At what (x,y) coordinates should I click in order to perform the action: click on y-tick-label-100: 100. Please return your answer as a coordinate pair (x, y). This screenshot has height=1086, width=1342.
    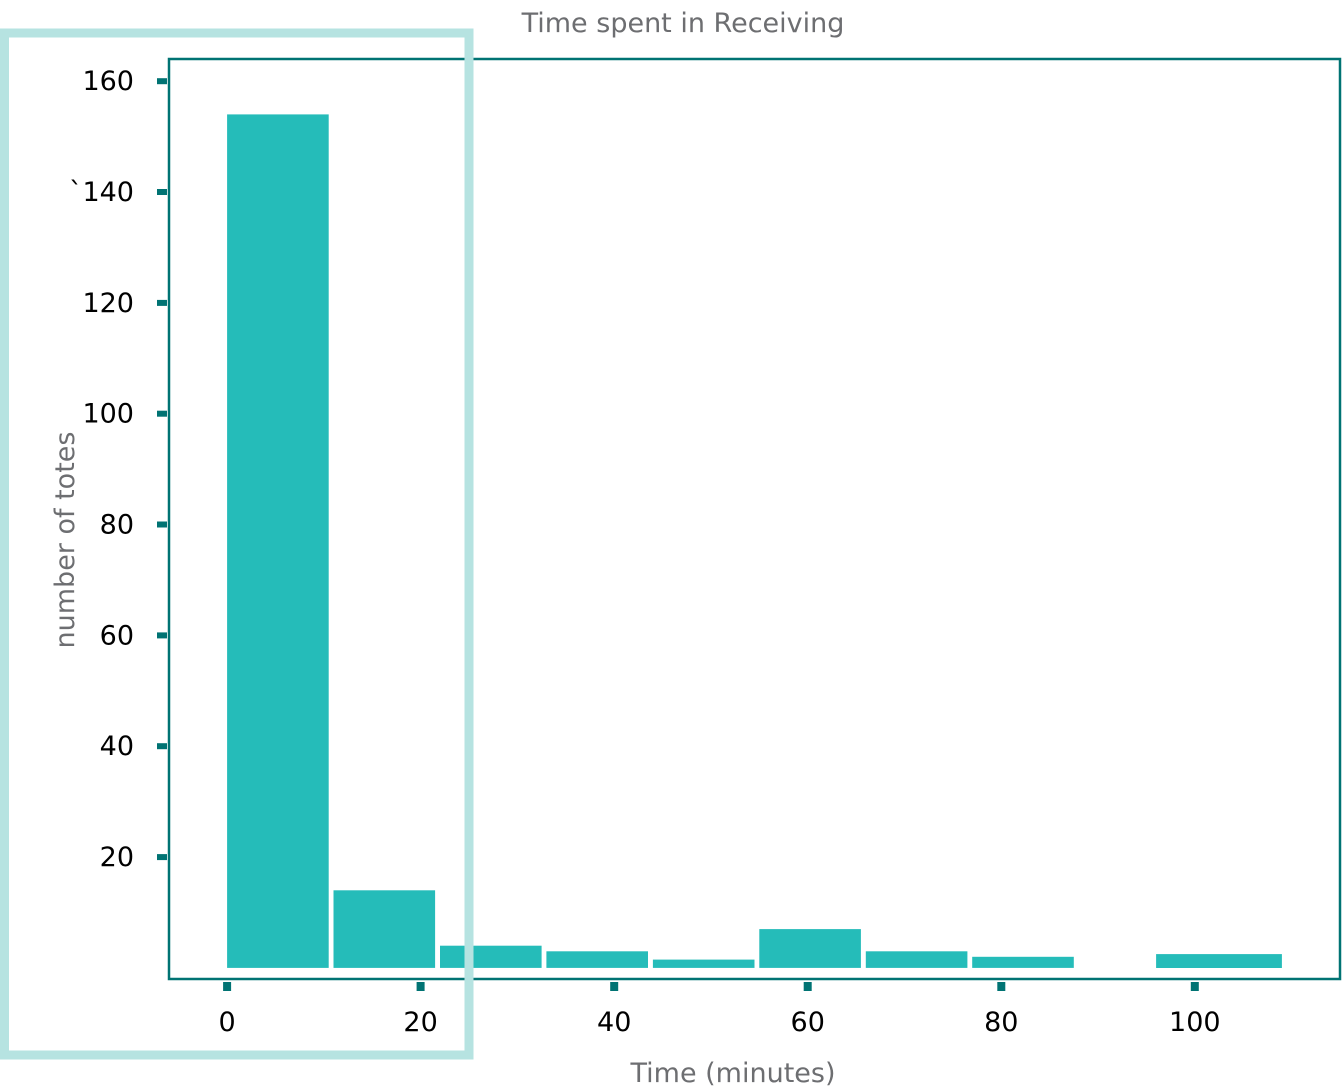
    Looking at the image, I should click on (108, 414).